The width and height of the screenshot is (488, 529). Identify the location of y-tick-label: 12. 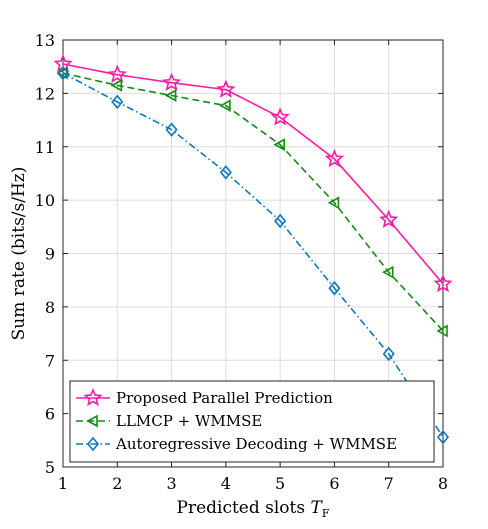
(45, 93).